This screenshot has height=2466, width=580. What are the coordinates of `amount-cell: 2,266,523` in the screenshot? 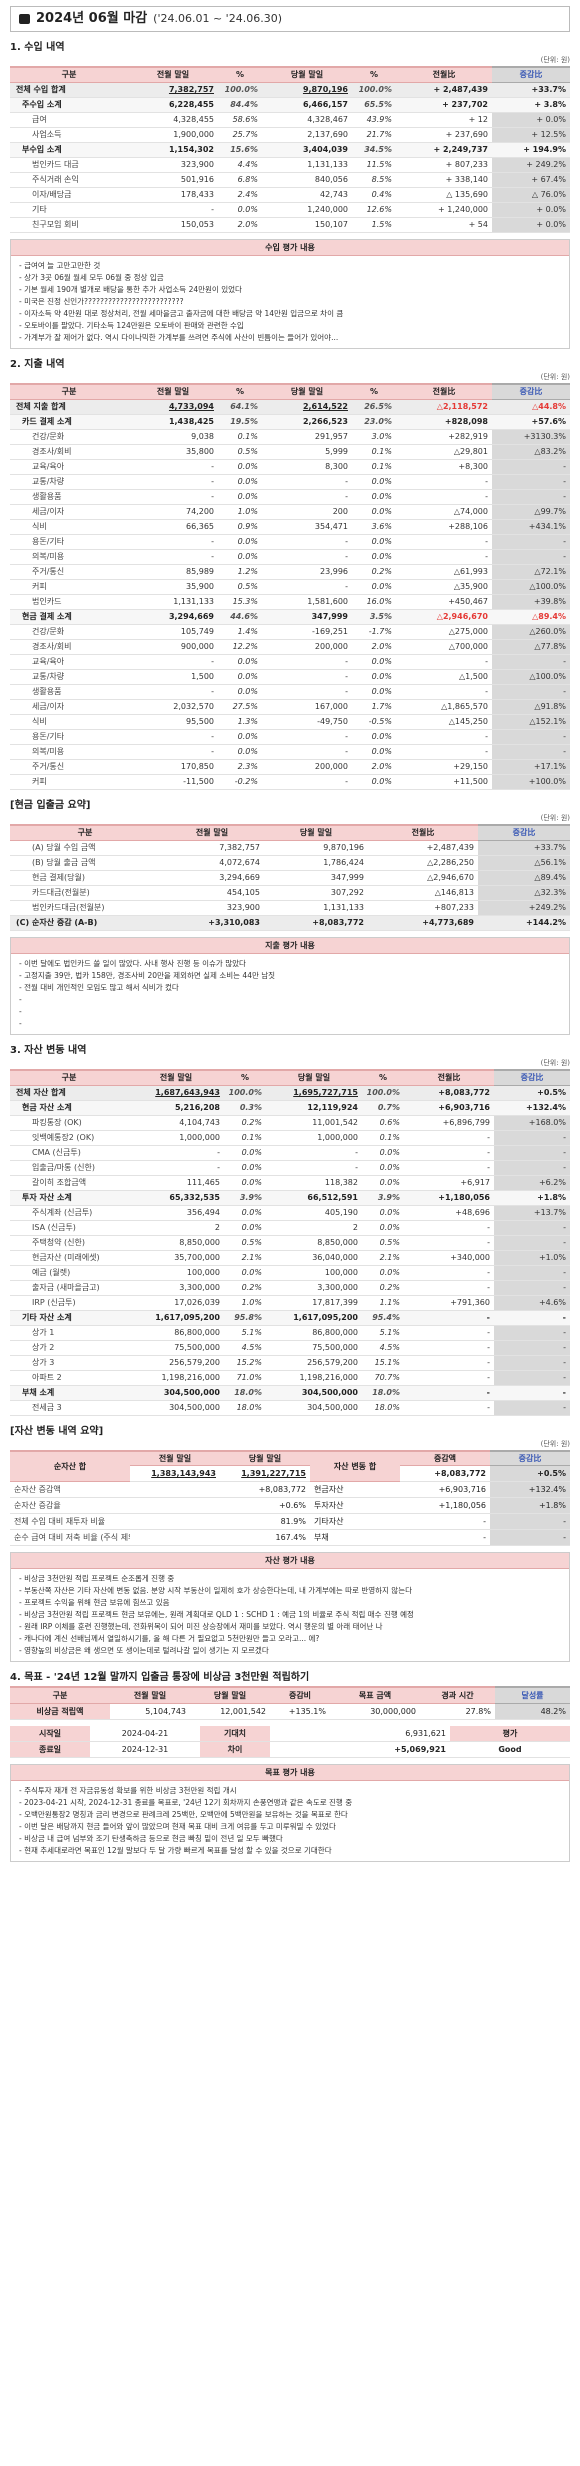 It's located at (307, 422).